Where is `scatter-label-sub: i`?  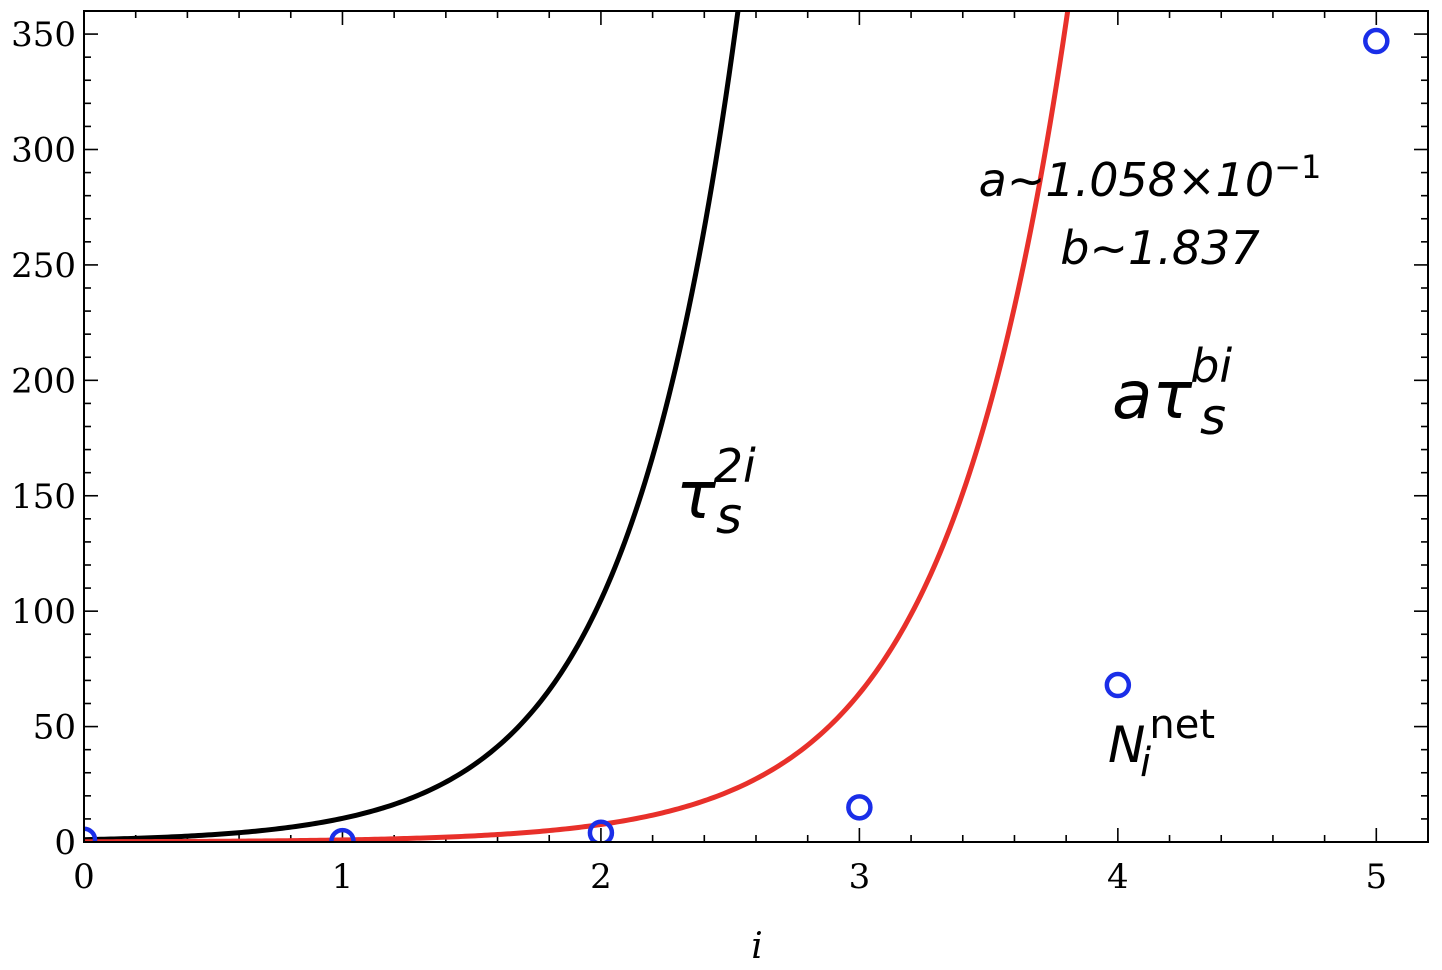 scatter-label-sub: i is located at coordinates (1145, 763).